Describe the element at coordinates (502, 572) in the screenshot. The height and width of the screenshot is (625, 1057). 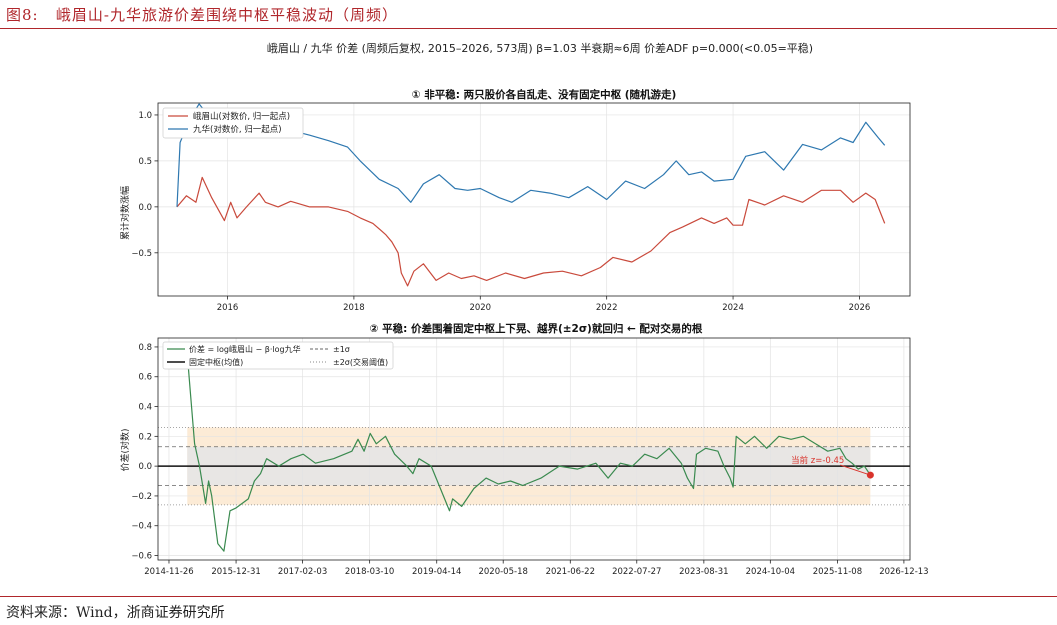
I see `x-tick-label: 2020-05-18` at that location.